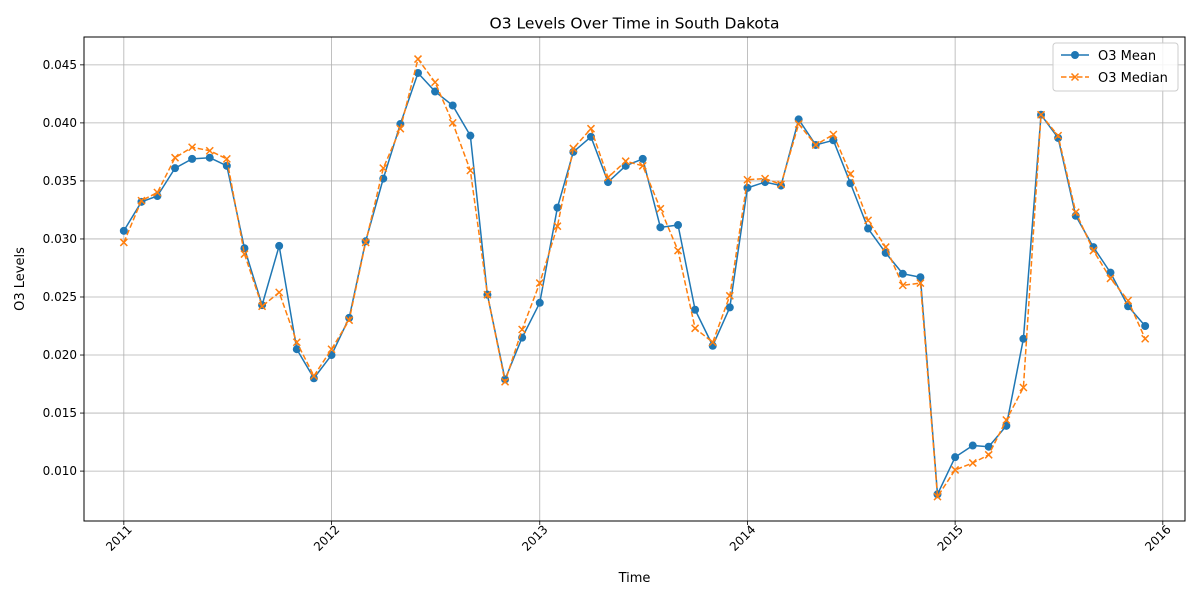 The image size is (1200, 600). What do you see at coordinates (60, 123) in the screenshot?
I see `y-tick-label: 0.040` at bounding box center [60, 123].